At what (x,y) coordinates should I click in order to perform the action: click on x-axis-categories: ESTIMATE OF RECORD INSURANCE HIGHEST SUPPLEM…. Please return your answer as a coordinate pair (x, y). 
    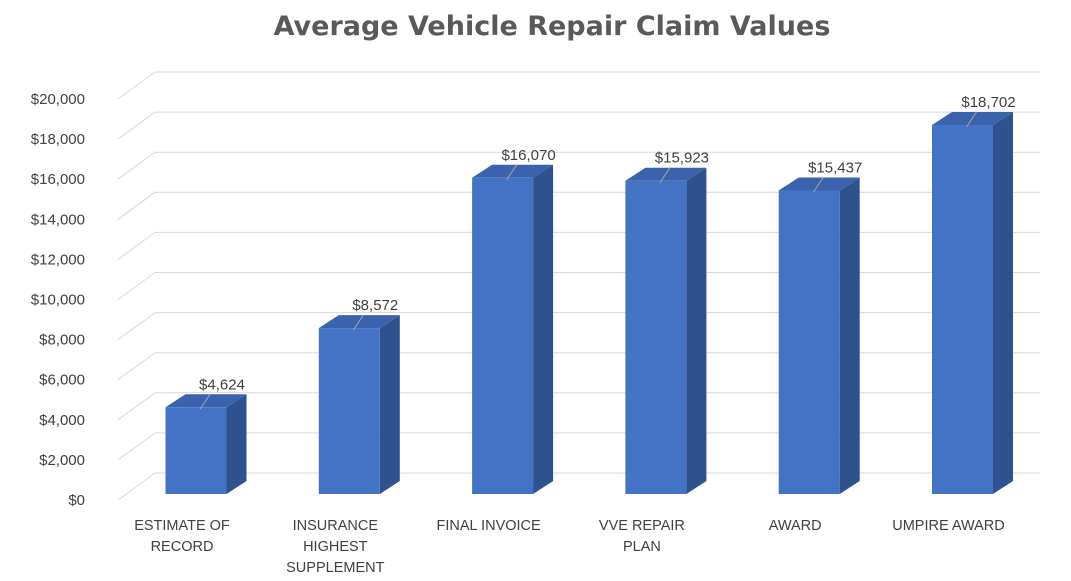
    Looking at the image, I should click on (569, 547).